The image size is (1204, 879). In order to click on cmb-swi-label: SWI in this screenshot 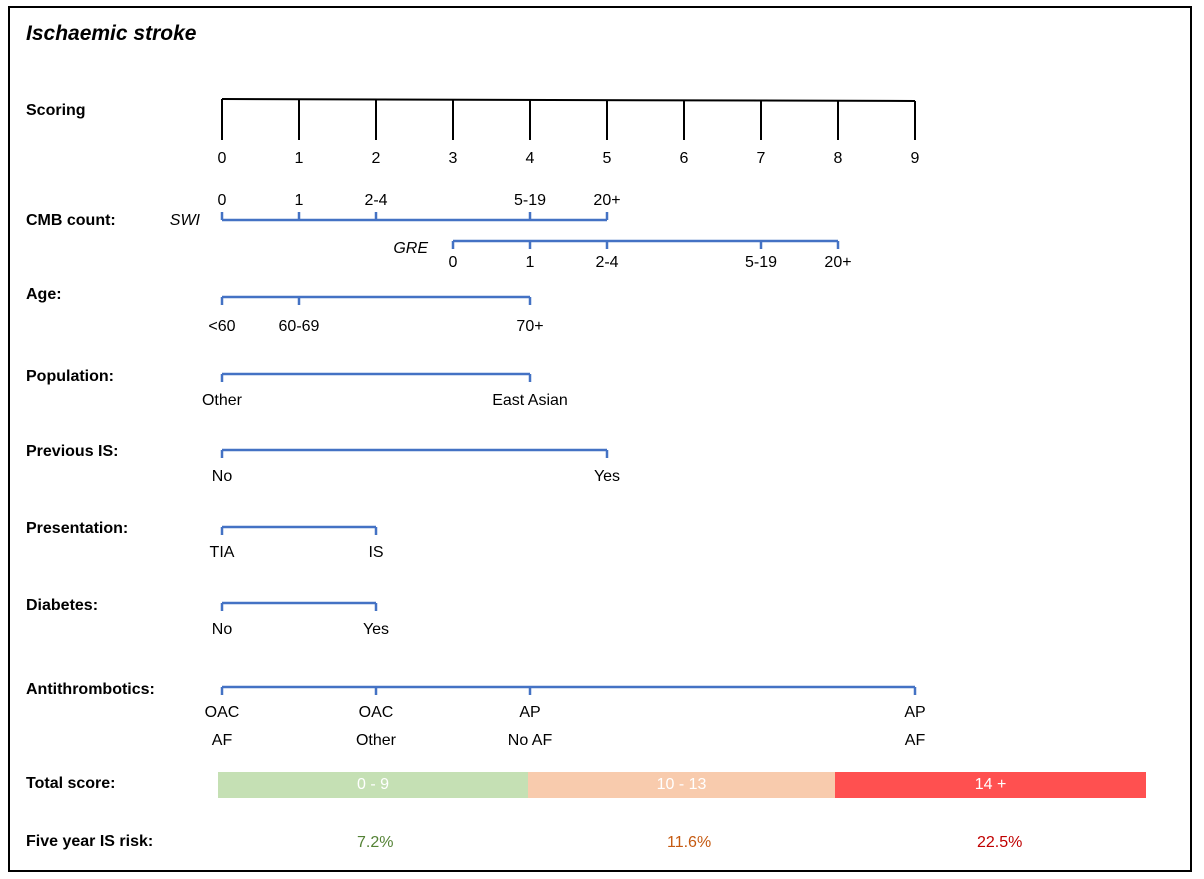, I will do `click(185, 220)`.